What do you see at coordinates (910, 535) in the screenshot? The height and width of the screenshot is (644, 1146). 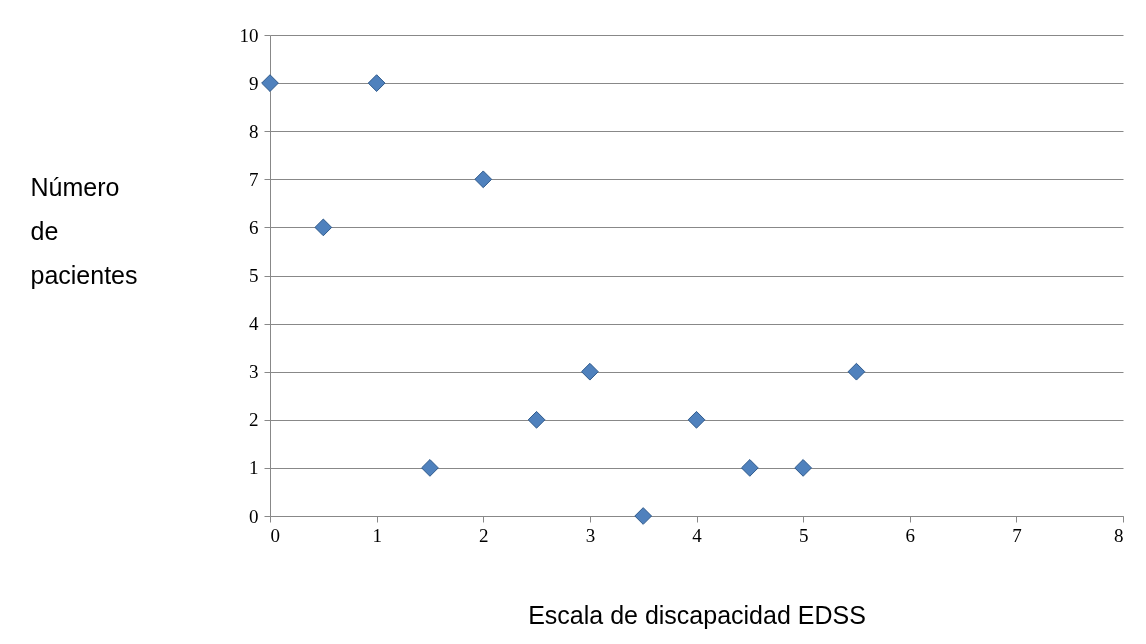 I see `x-tick-label: 6` at bounding box center [910, 535].